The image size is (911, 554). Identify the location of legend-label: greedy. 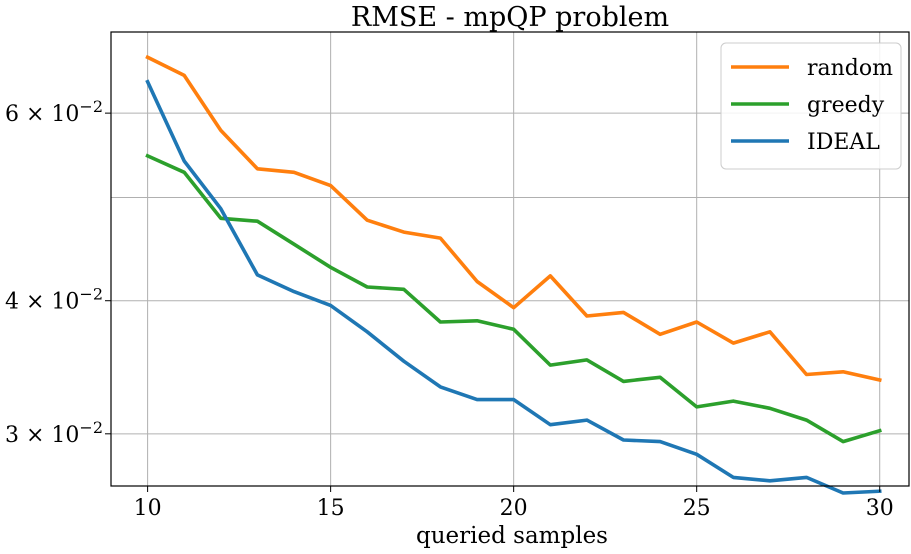
(846, 105).